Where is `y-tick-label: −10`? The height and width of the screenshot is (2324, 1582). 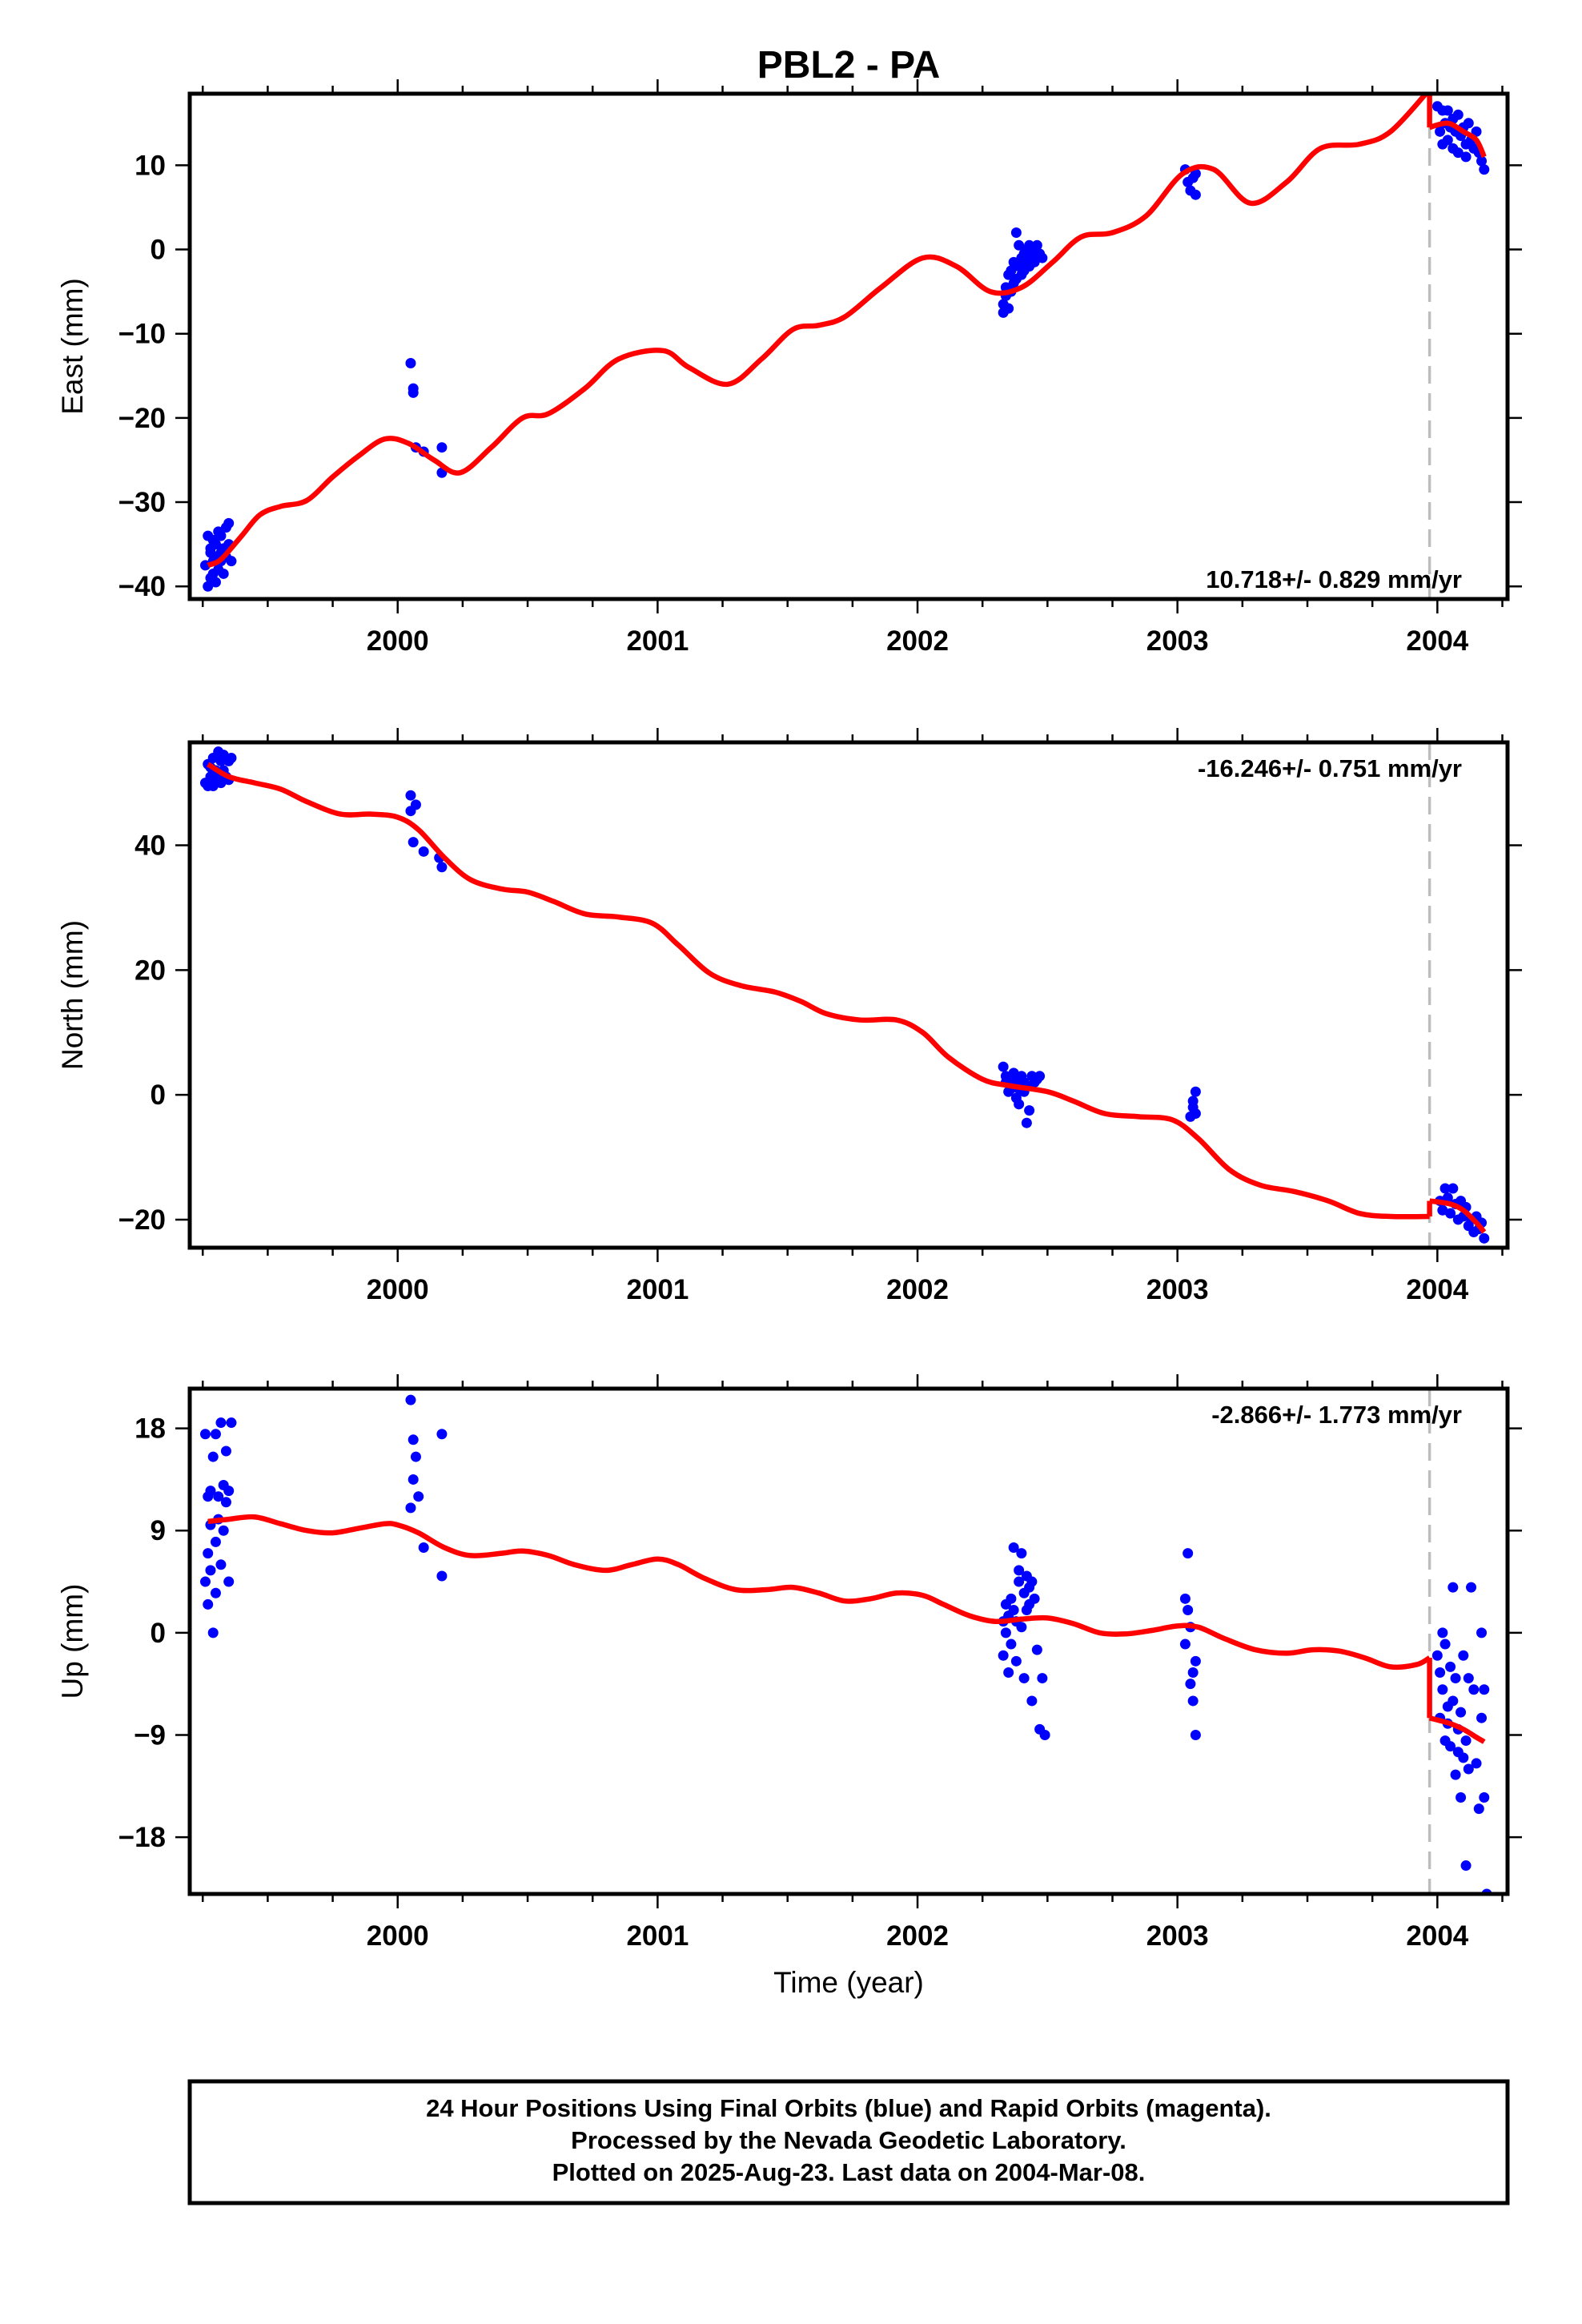
y-tick-label: −10 is located at coordinates (142, 334).